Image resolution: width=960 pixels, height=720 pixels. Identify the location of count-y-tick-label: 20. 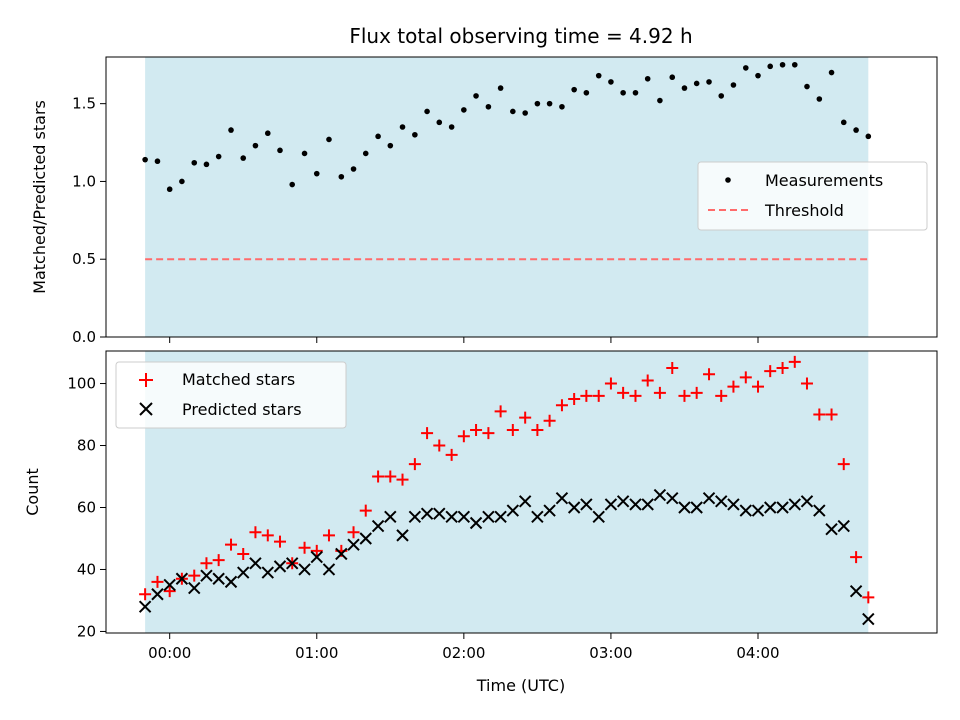
(86, 631).